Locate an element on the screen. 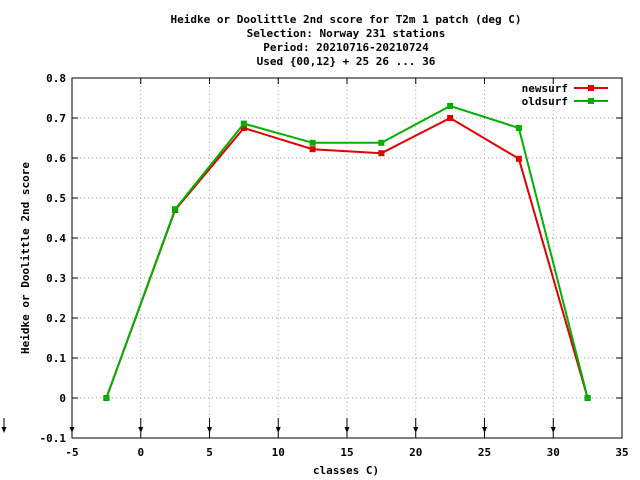 This screenshot has width=640, height=480. x-tick-label: 25 is located at coordinates (484, 452).